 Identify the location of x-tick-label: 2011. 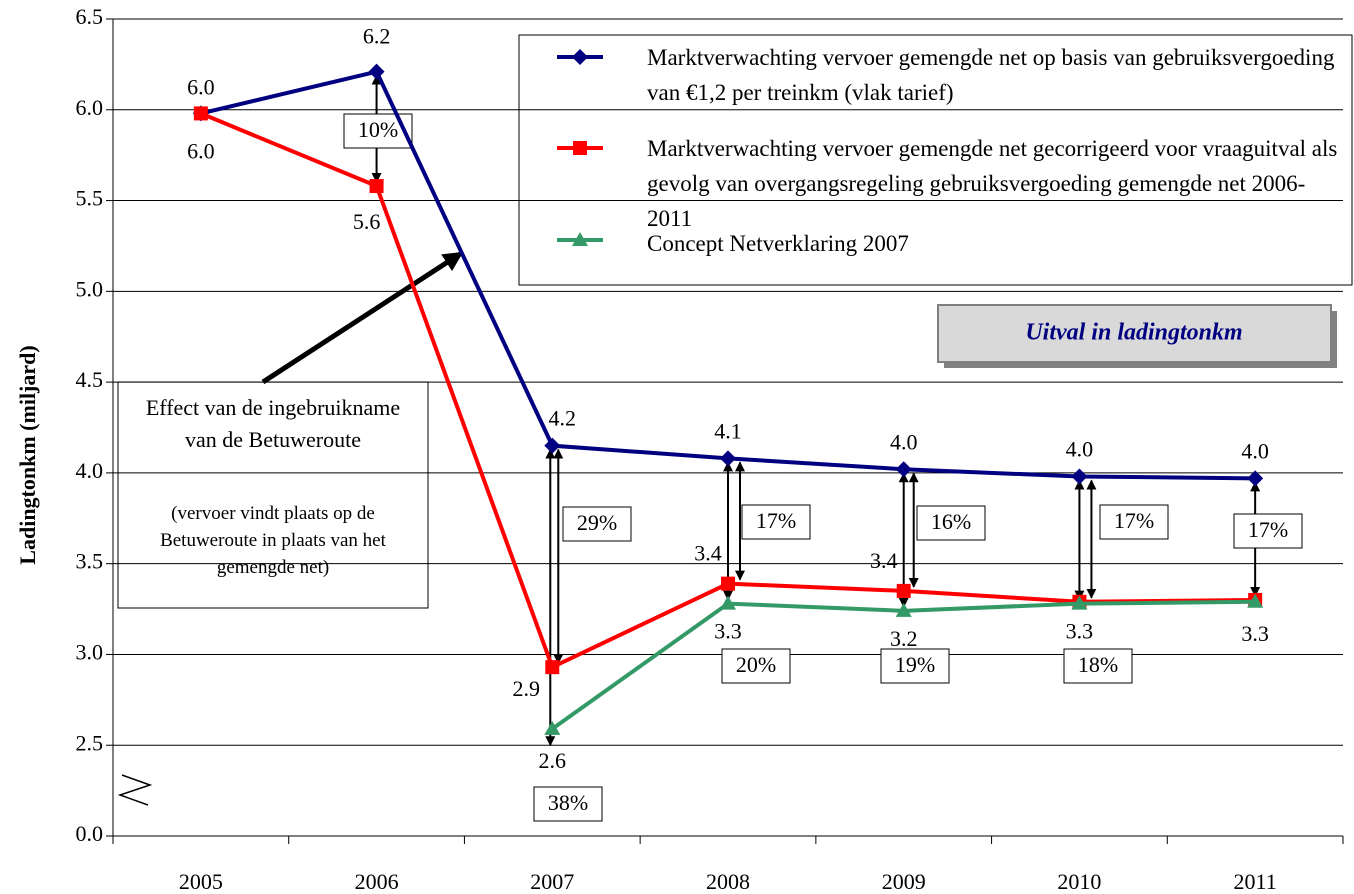
(1255, 881).